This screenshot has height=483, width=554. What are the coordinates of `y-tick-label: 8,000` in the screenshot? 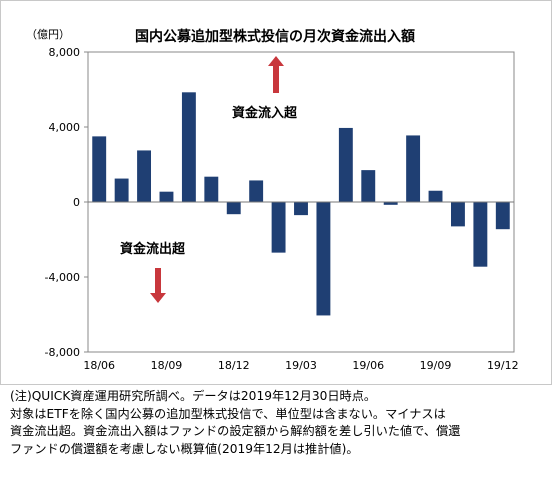 It's located at (65, 52).